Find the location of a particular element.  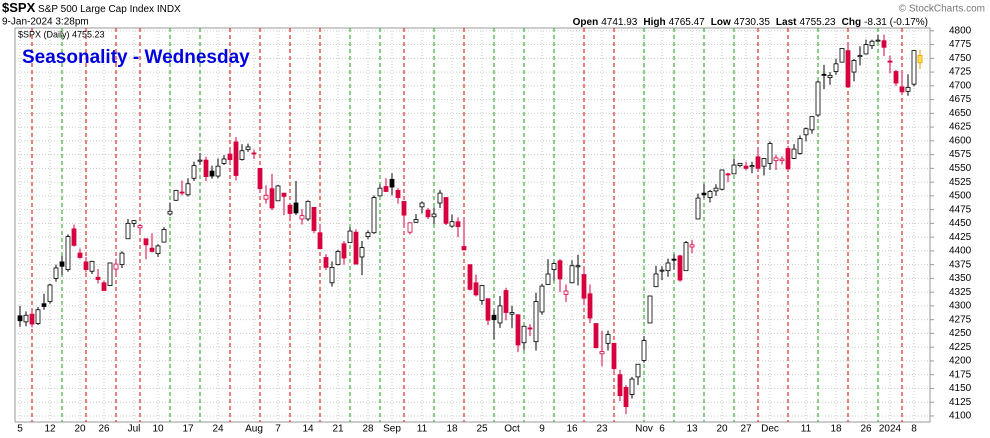

y-tick-label: 4600 is located at coordinates (960, 140).